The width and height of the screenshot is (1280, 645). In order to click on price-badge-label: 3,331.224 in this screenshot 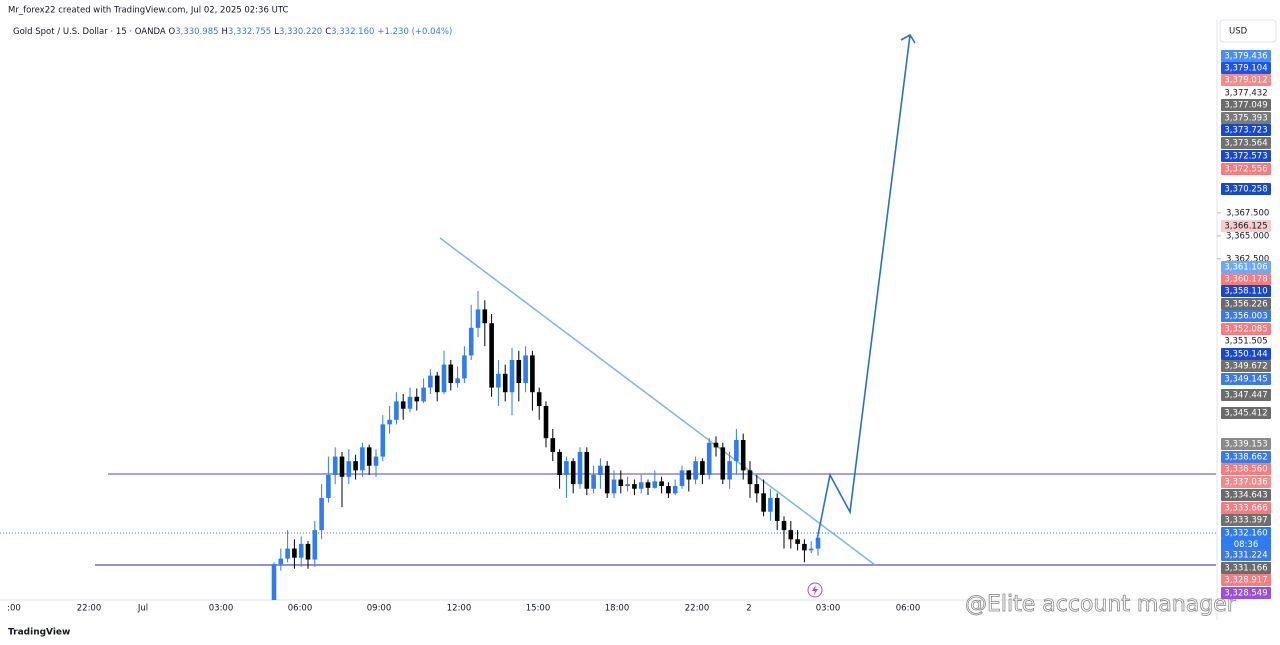, I will do `click(1245, 556)`.